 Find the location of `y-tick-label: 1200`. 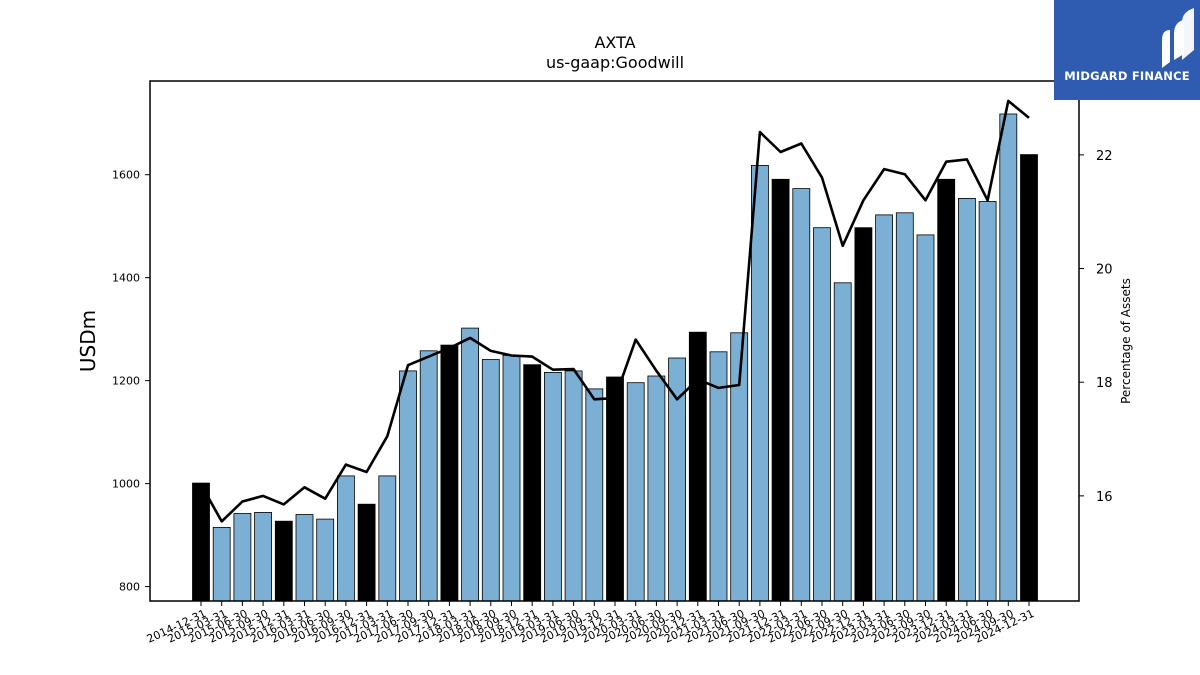

y-tick-label: 1200 is located at coordinates (126, 381).